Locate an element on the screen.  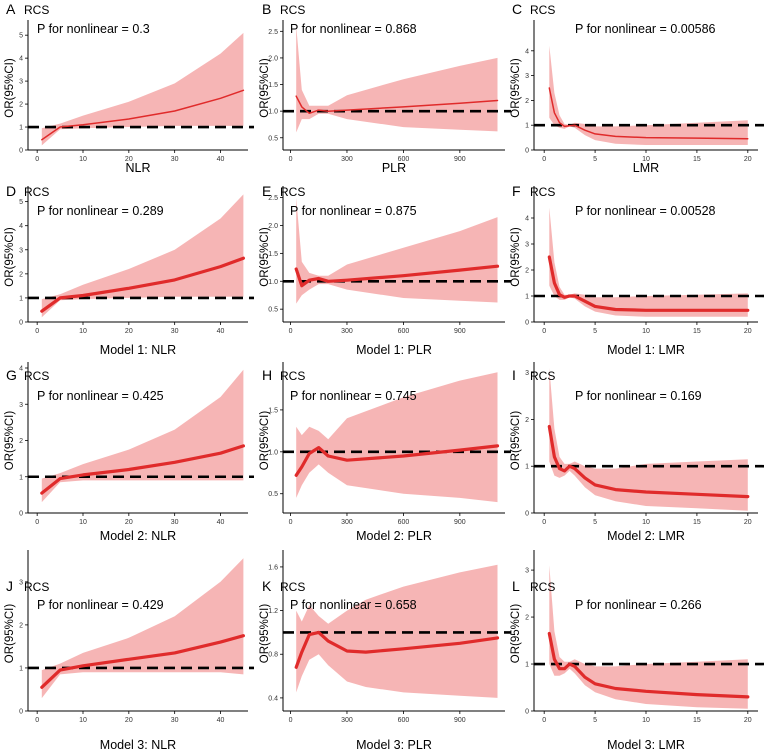
y-tick-label: 1.6 is located at coordinates (273, 567).